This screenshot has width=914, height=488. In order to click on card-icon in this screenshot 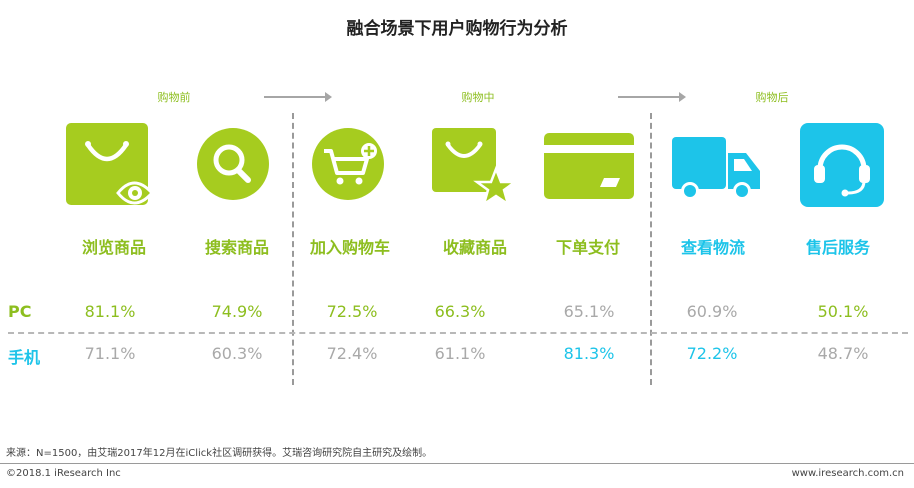, I will do `click(588, 166)`.